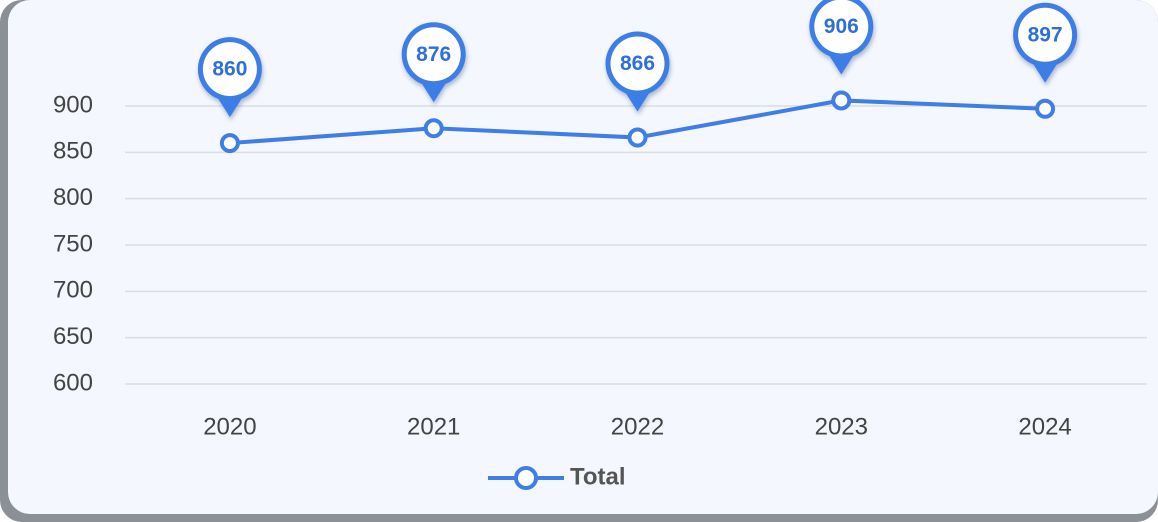  Describe the element at coordinates (73, 243) in the screenshot. I see `y-tick-label: 750` at that location.